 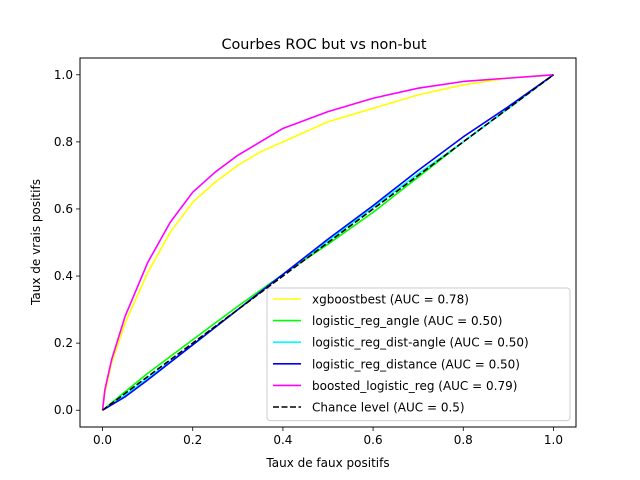 What do you see at coordinates (63, 343) in the screenshot?
I see `y-tick-label: 0.2` at bounding box center [63, 343].